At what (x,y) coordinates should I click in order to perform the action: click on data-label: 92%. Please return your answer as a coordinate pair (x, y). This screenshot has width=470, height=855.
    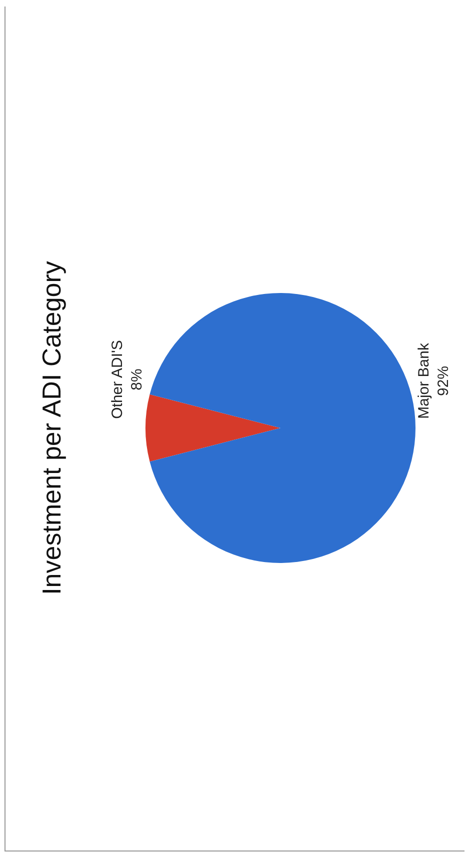
    Looking at the image, I should click on (443, 380).